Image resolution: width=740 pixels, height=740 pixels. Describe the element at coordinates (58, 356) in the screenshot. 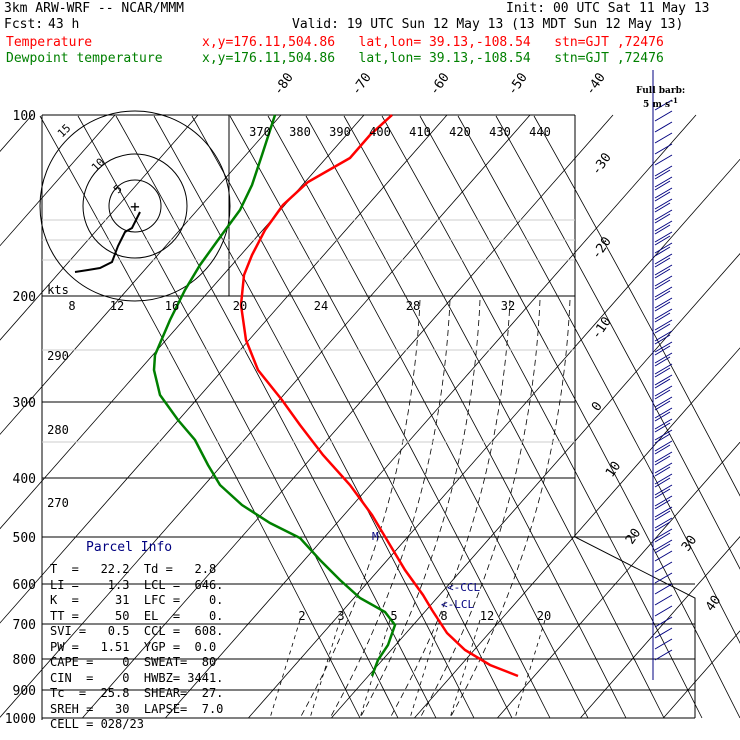

I see `theta-low-label: 290` at that location.